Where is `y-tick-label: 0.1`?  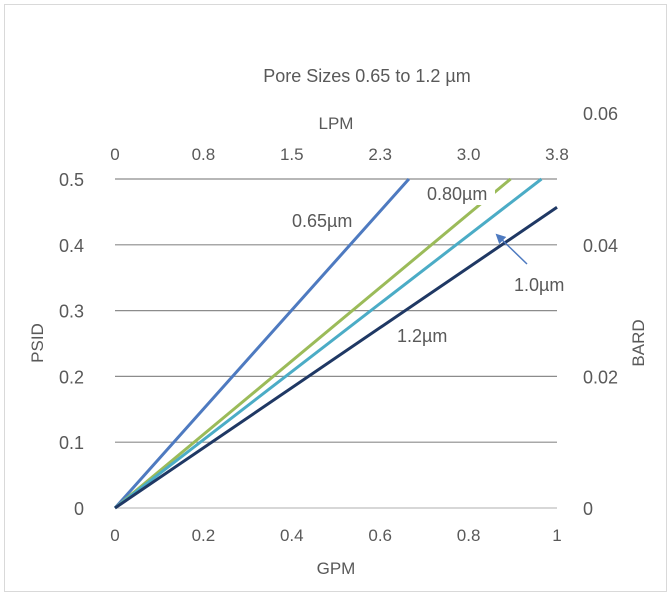 y-tick-label: 0.1 is located at coordinates (71, 443).